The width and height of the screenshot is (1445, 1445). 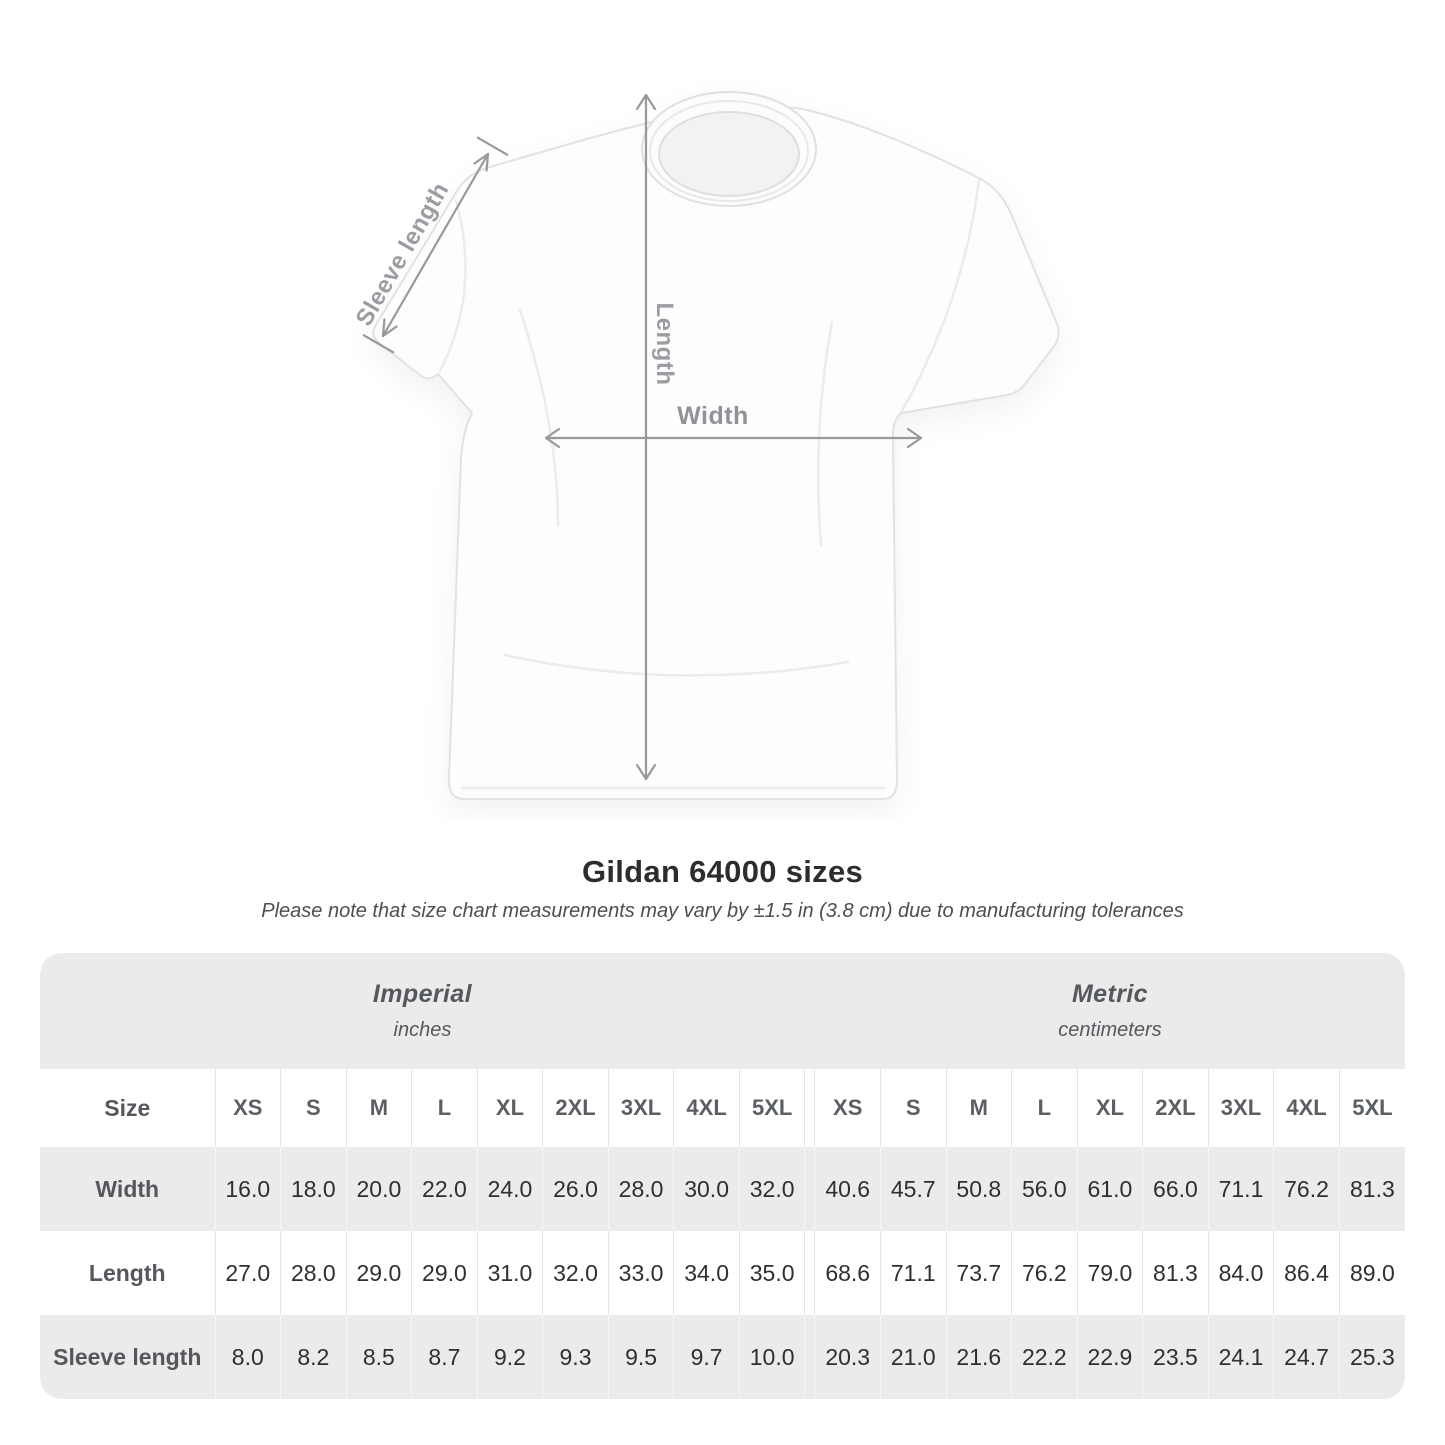 I want to click on size-value-cell: 9.2, so click(x=509, y=1357).